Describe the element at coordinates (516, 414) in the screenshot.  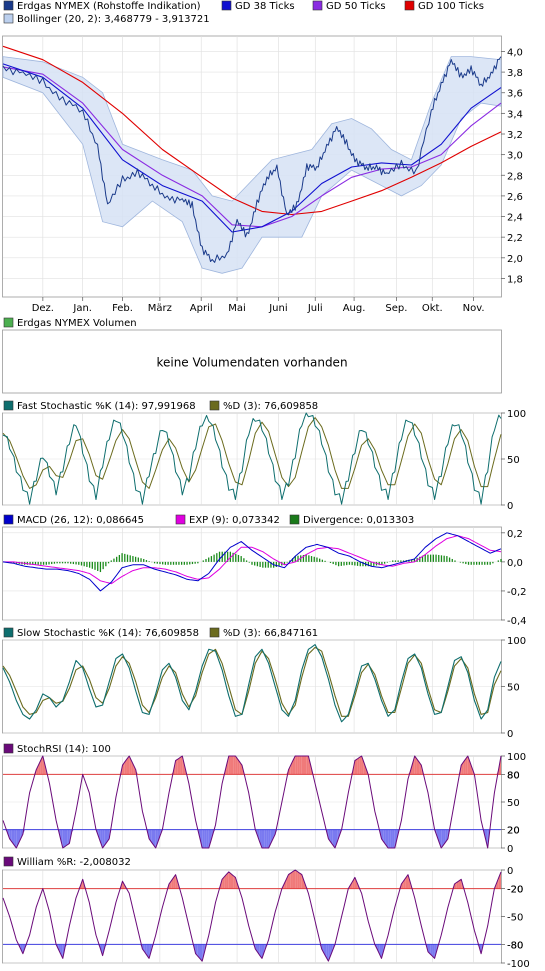
I see `fast-stochastic-ytick-label-0: 100` at that location.